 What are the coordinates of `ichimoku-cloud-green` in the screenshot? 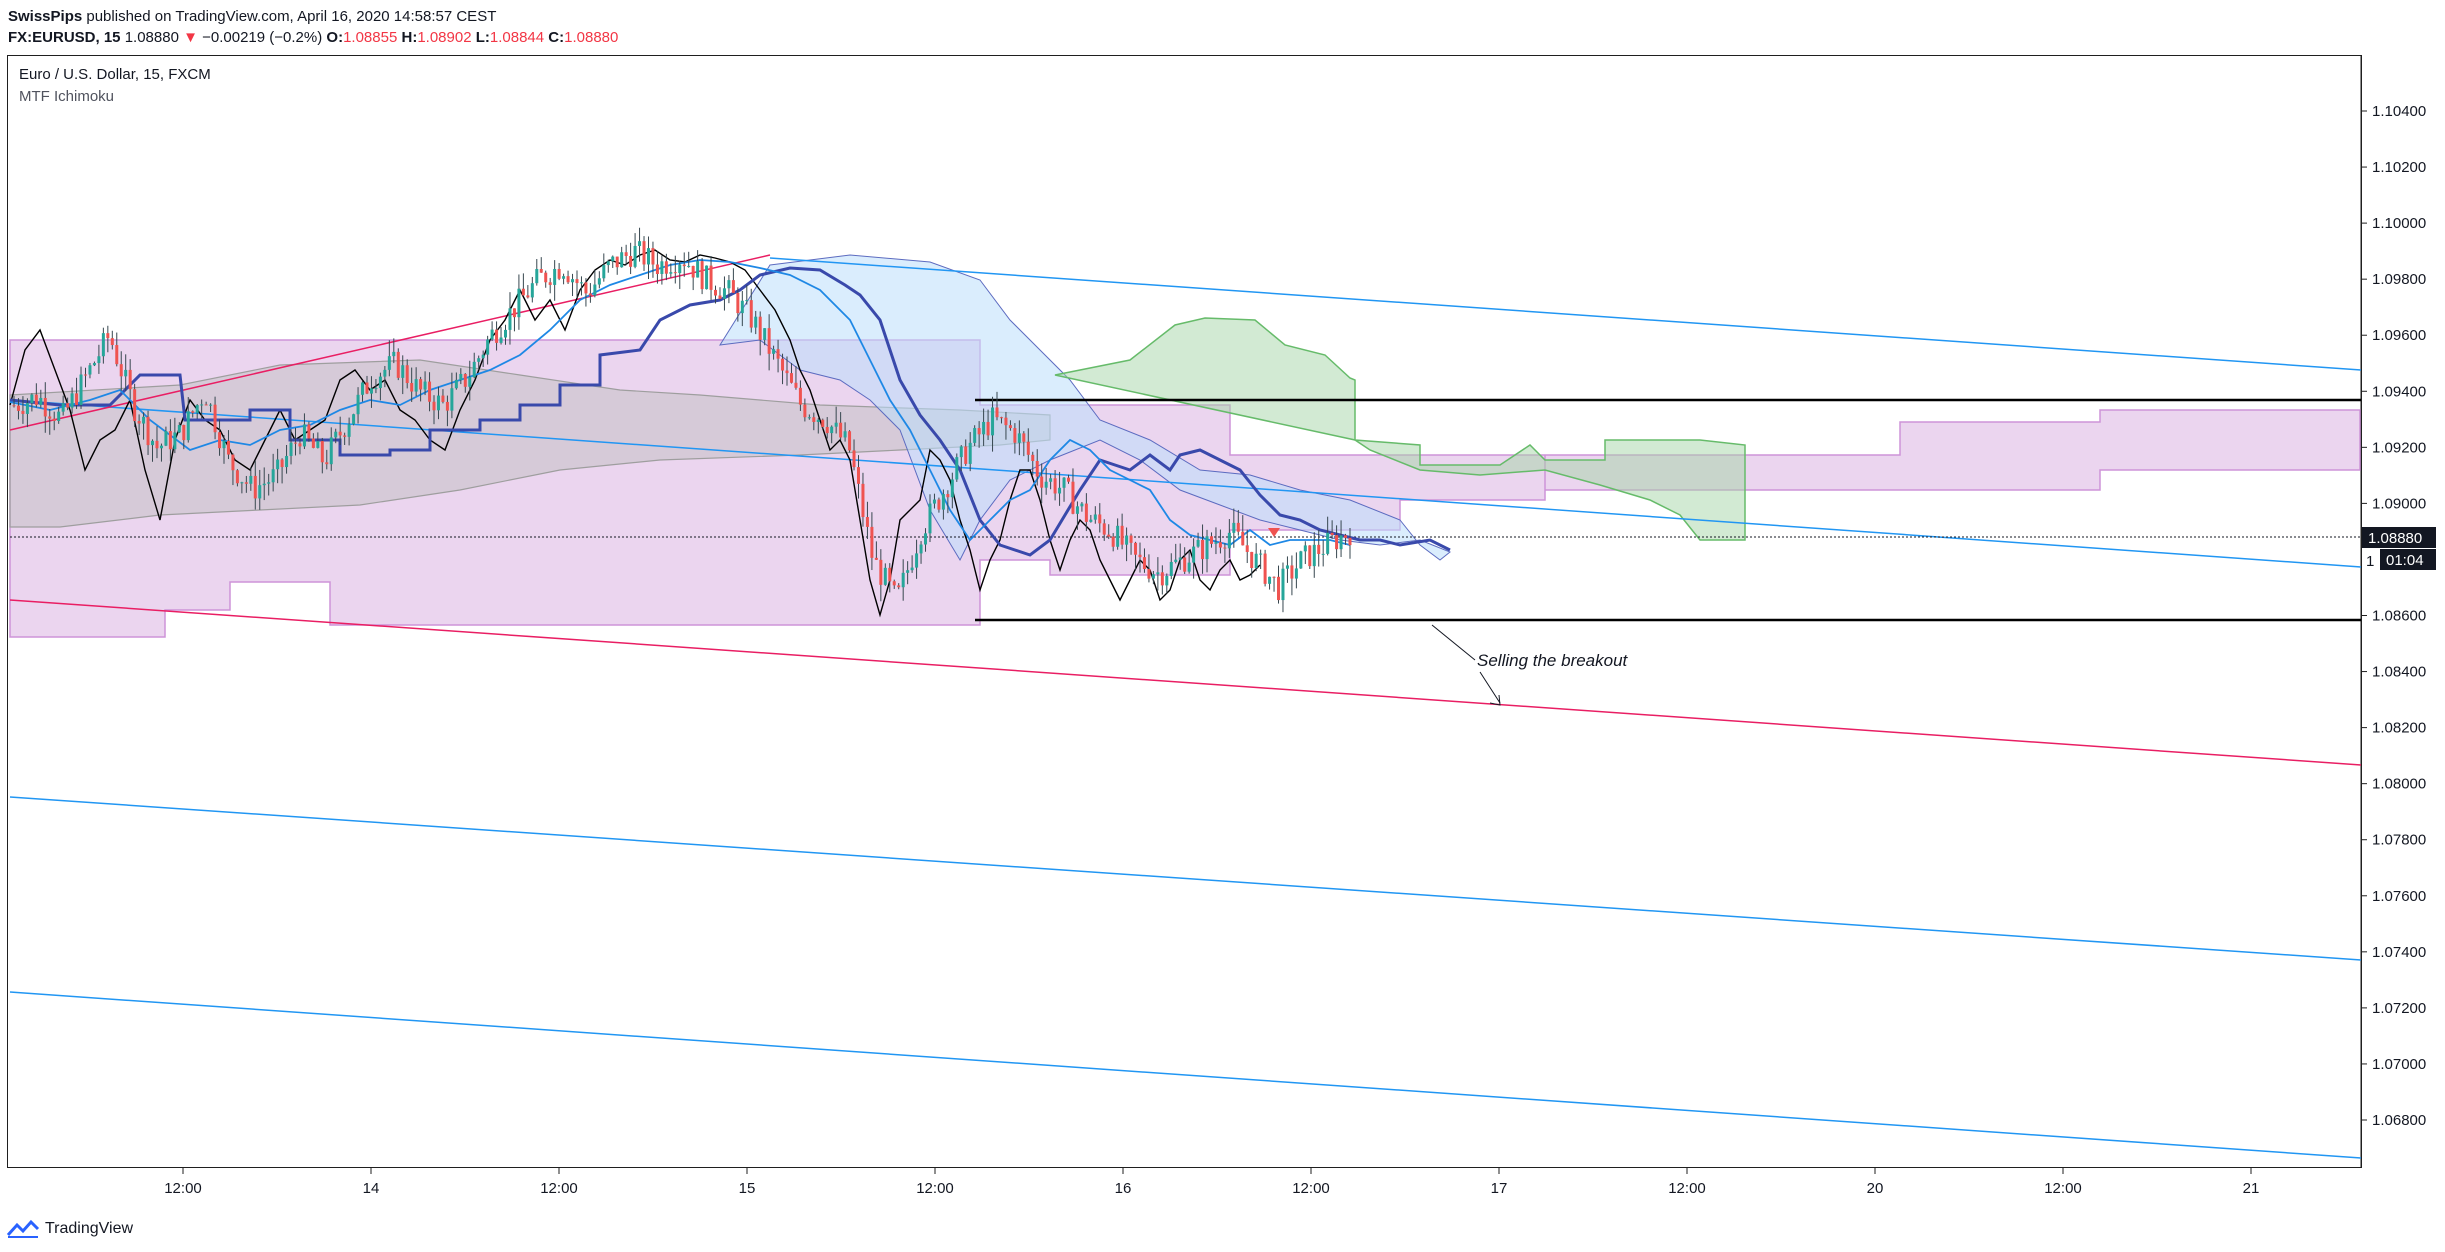 It's located at (1400, 429).